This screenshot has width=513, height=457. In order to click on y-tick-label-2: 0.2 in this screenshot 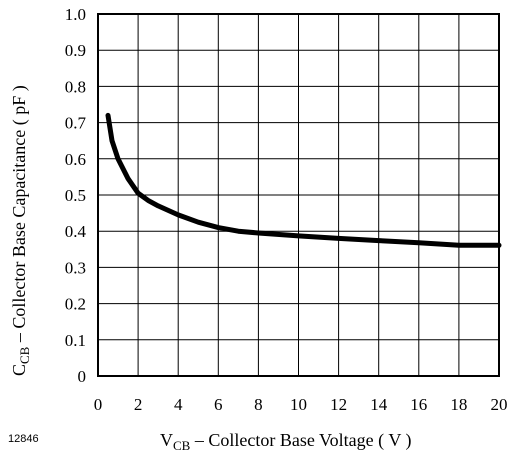, I will do `click(75, 304)`.